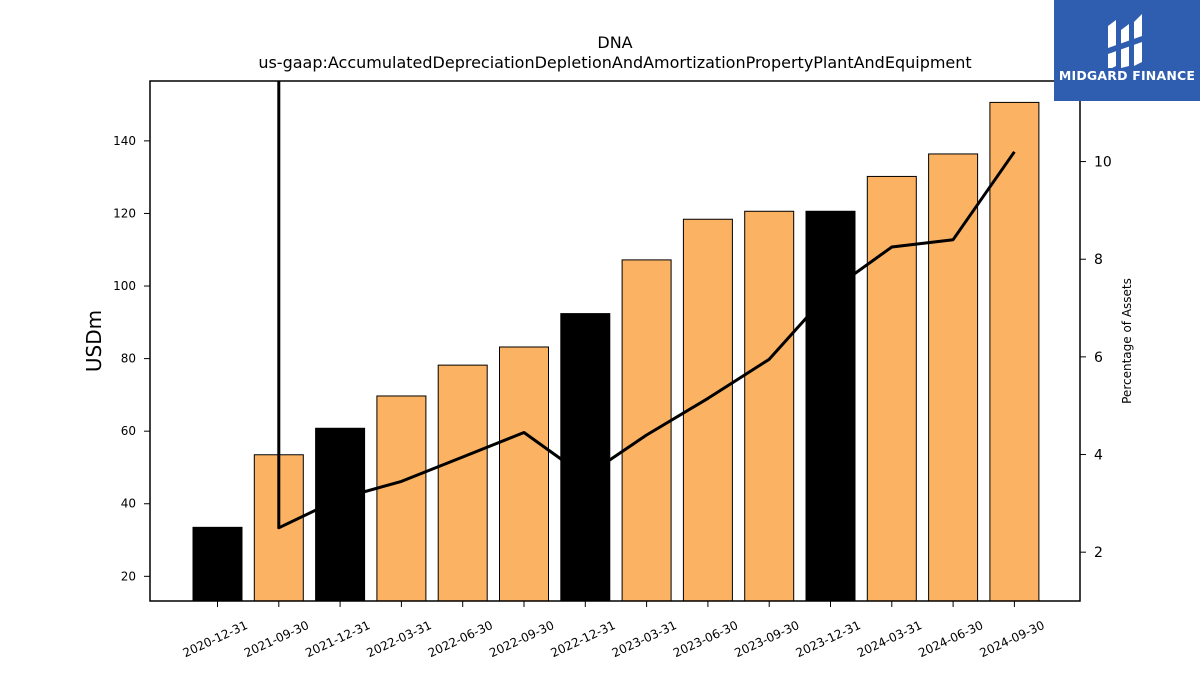 This screenshot has height=675, width=1200. What do you see at coordinates (1012, 639) in the screenshot?
I see `x-tick-label-2024-09-30: 2024-09-30` at bounding box center [1012, 639].